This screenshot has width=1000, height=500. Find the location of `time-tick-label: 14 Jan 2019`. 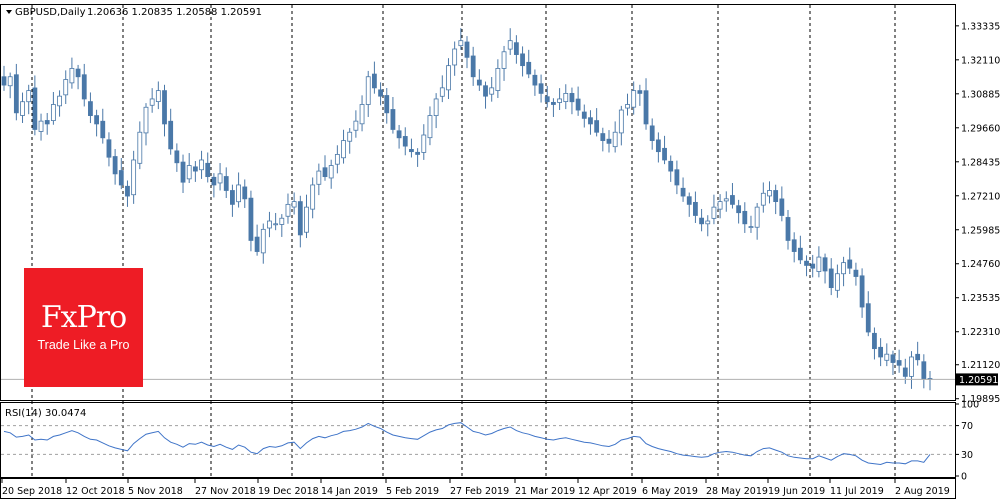

time-tick-label: 14 Jan 2019 is located at coordinates (349, 491).